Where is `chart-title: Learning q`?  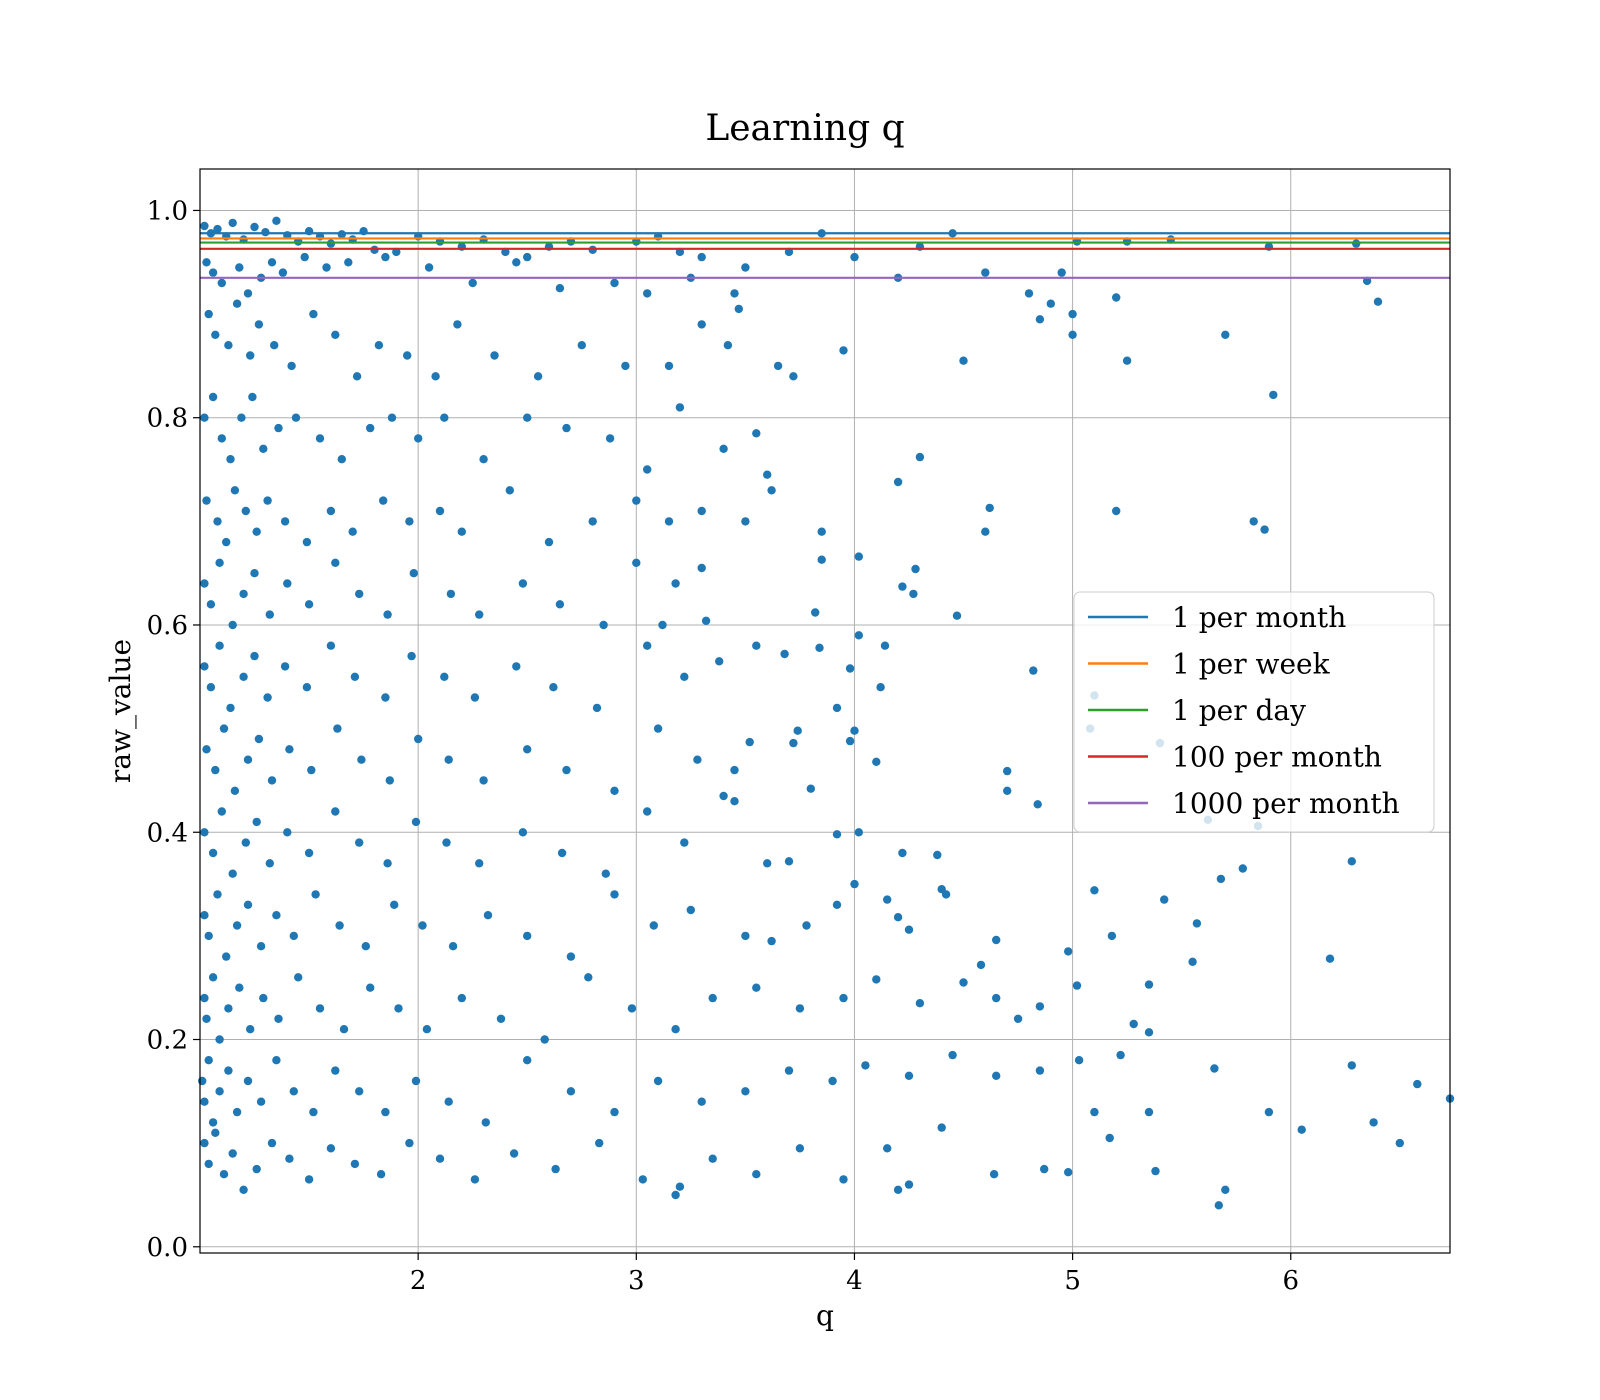 chart-title: Learning q is located at coordinates (804, 128).